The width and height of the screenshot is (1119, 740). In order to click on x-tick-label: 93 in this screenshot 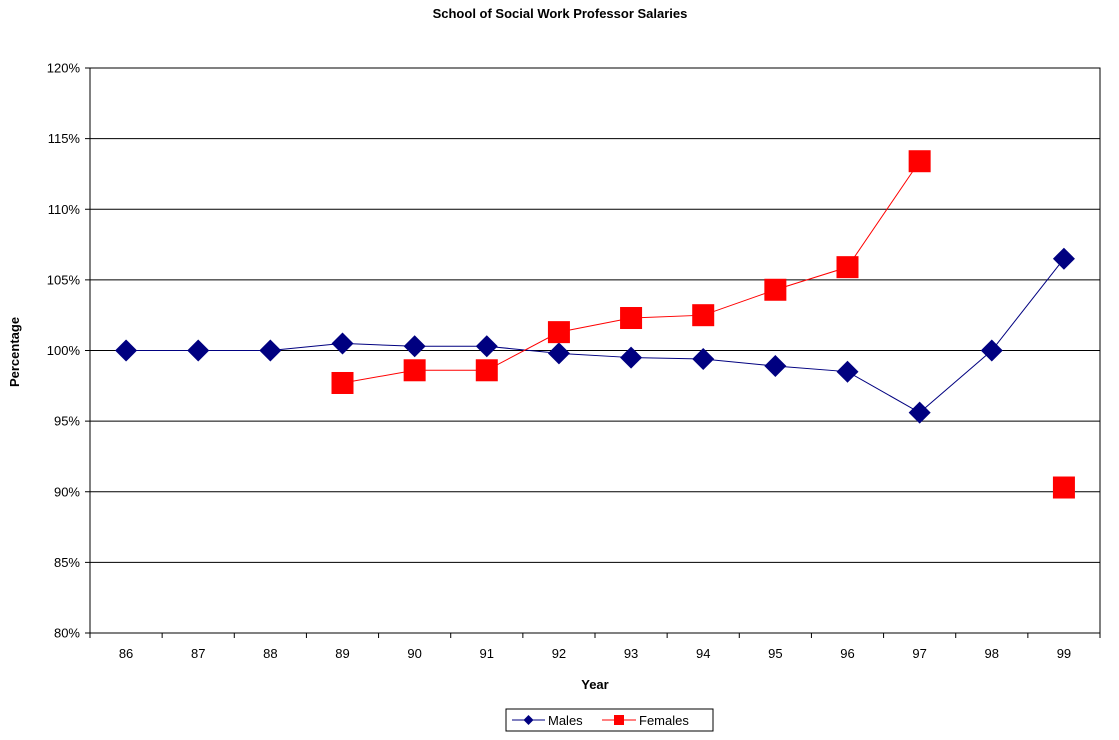, I will do `click(631, 653)`.